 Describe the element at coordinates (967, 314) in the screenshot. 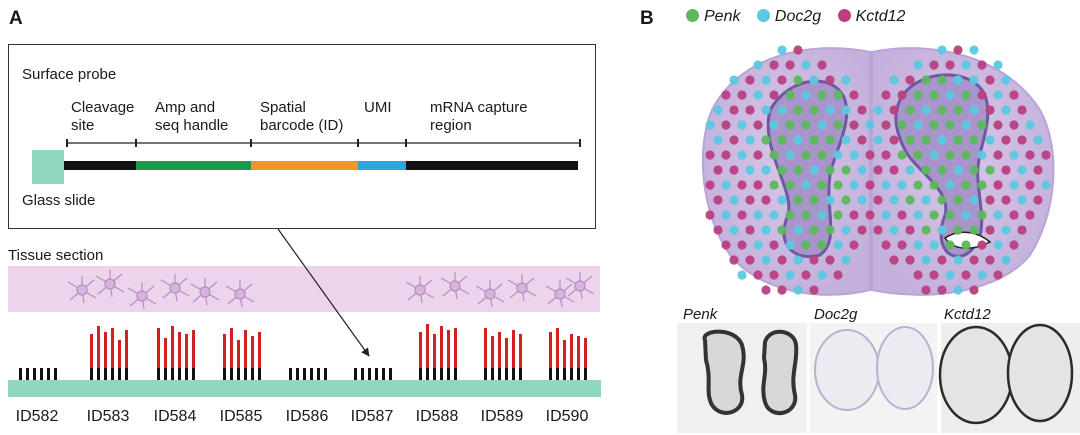

I see `ish-label-kctd12: Kctd12` at that location.